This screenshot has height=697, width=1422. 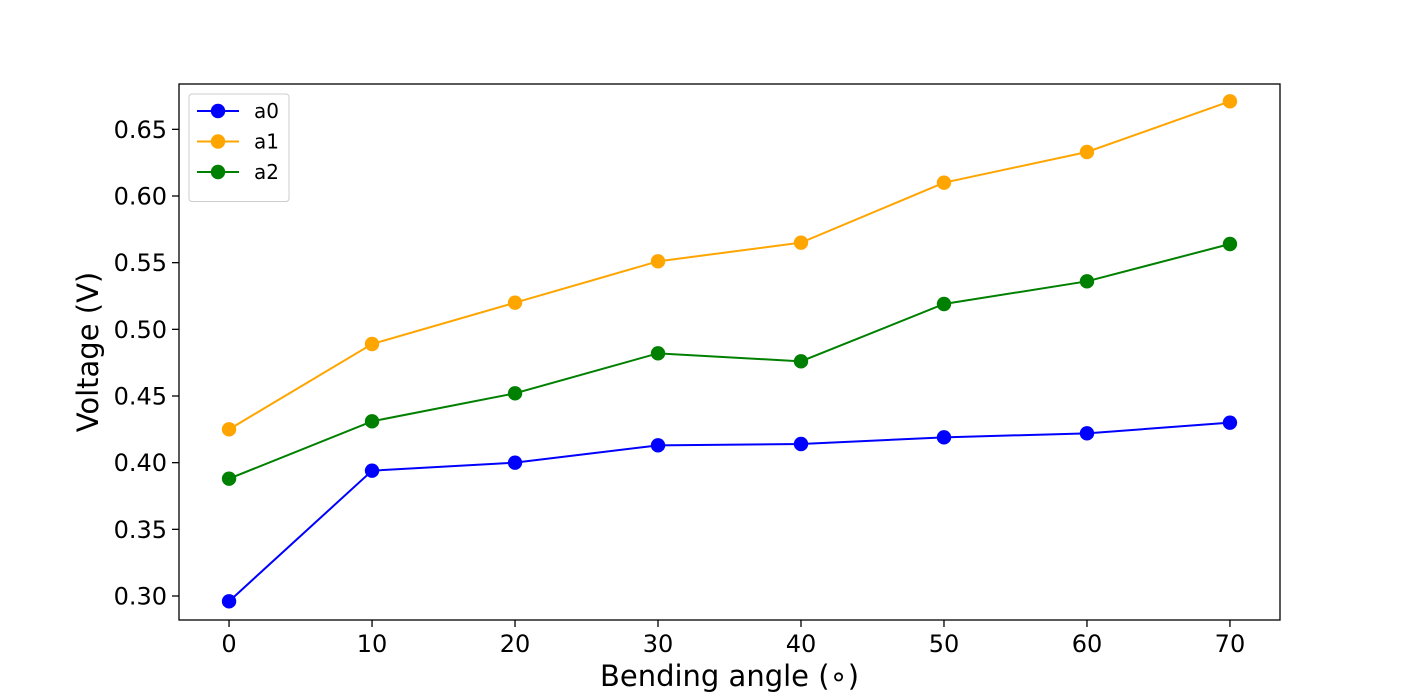 I want to click on x-tick-label: 60, so click(x=1087, y=644).